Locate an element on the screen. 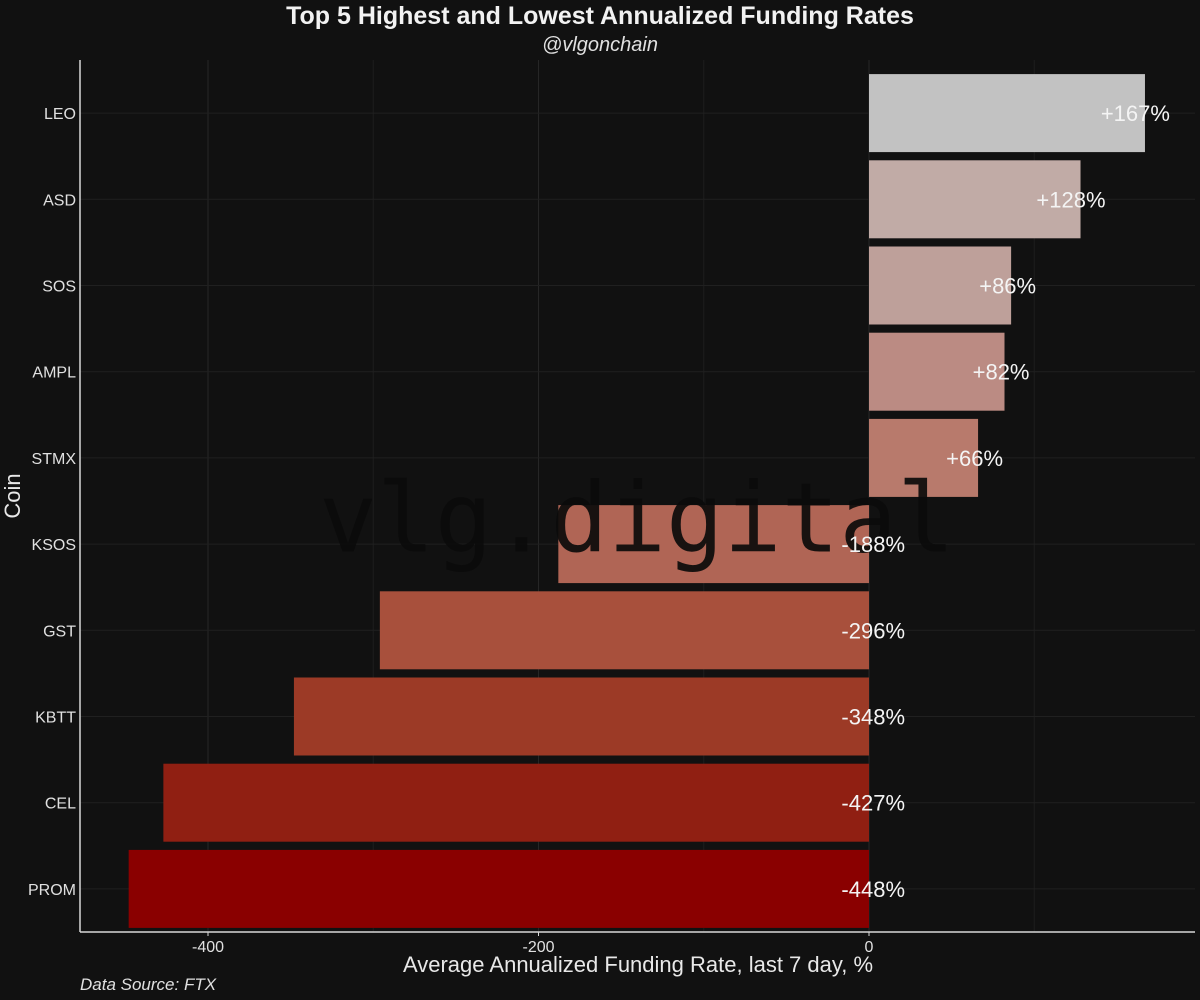  y-tick-label: AMPL is located at coordinates (54, 373).